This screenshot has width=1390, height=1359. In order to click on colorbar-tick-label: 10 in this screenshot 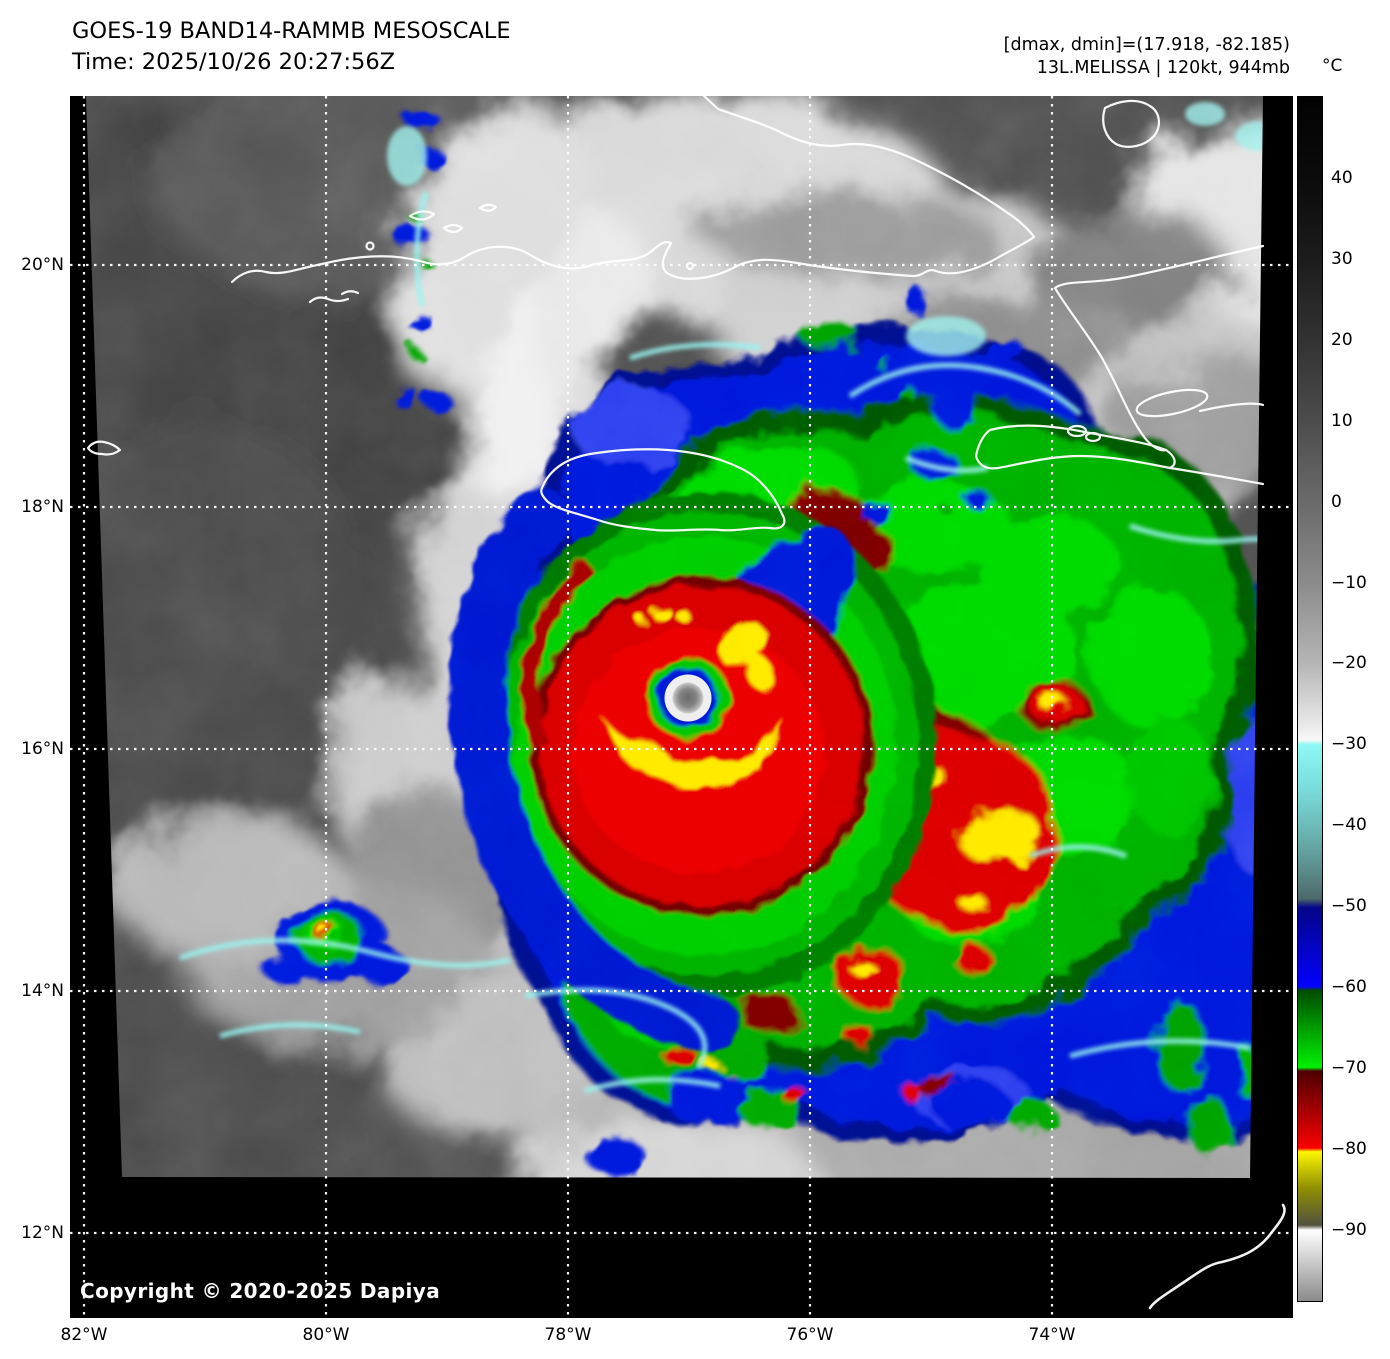, I will do `click(1342, 421)`.